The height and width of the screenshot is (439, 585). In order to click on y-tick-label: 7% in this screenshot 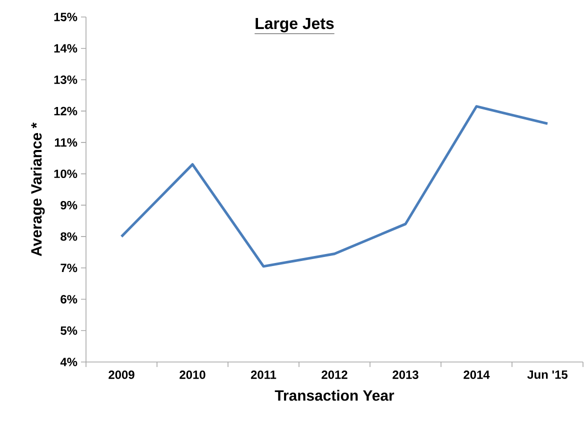, I will do `click(69, 268)`.